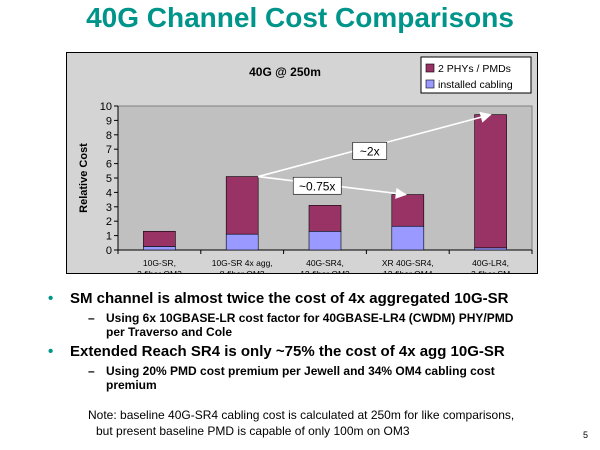 This screenshot has width=600, height=450. Describe the element at coordinates (109, 237) in the screenshot. I see `y-tick-label: 1` at that location.